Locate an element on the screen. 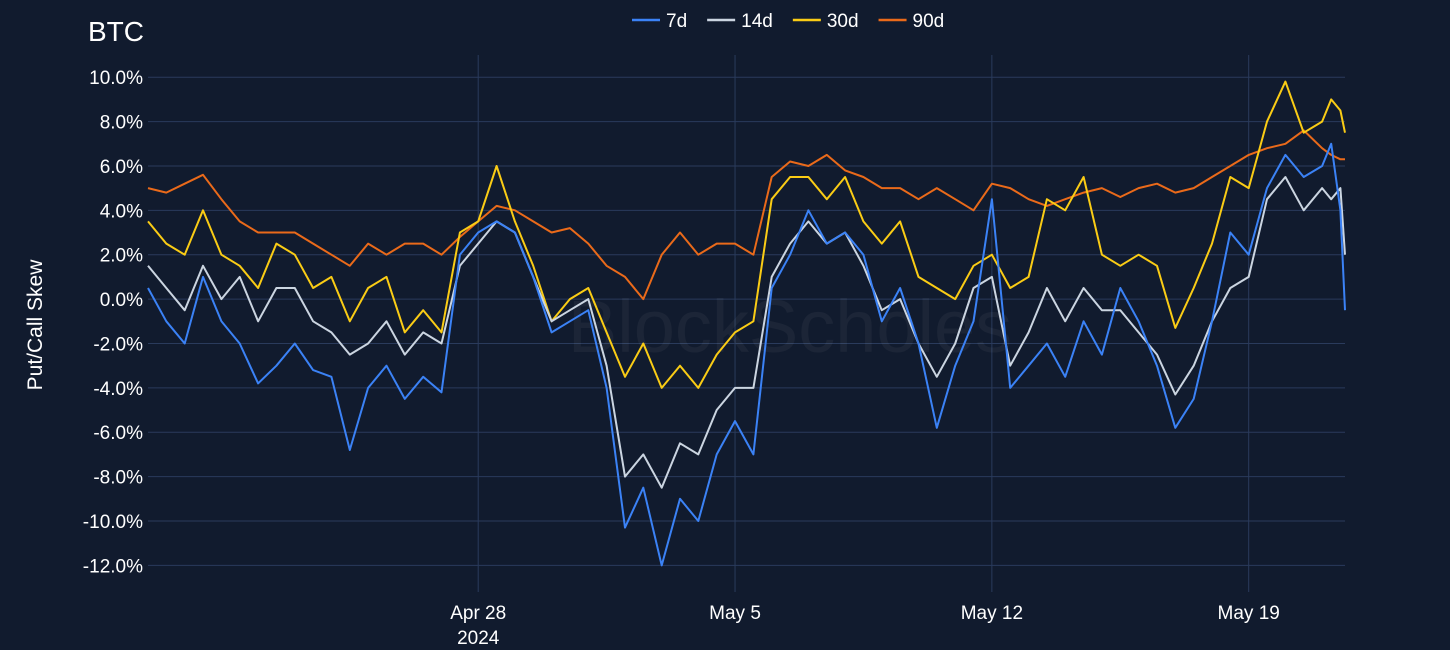 The image size is (1450, 650). x-axis: Apr 28 2024 May 5 May 12 May 19 is located at coordinates (865, 626).